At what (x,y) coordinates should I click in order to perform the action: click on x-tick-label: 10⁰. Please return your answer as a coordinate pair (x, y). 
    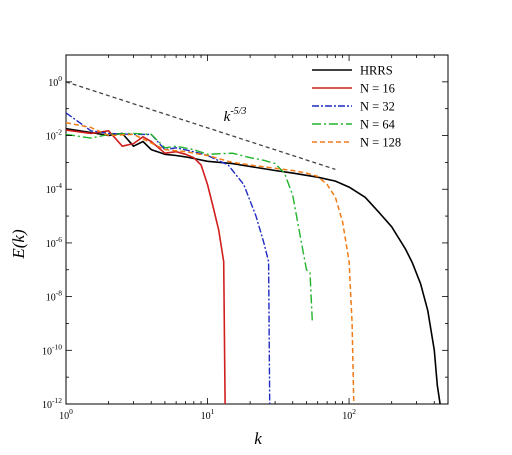
    Looking at the image, I should click on (66, 414).